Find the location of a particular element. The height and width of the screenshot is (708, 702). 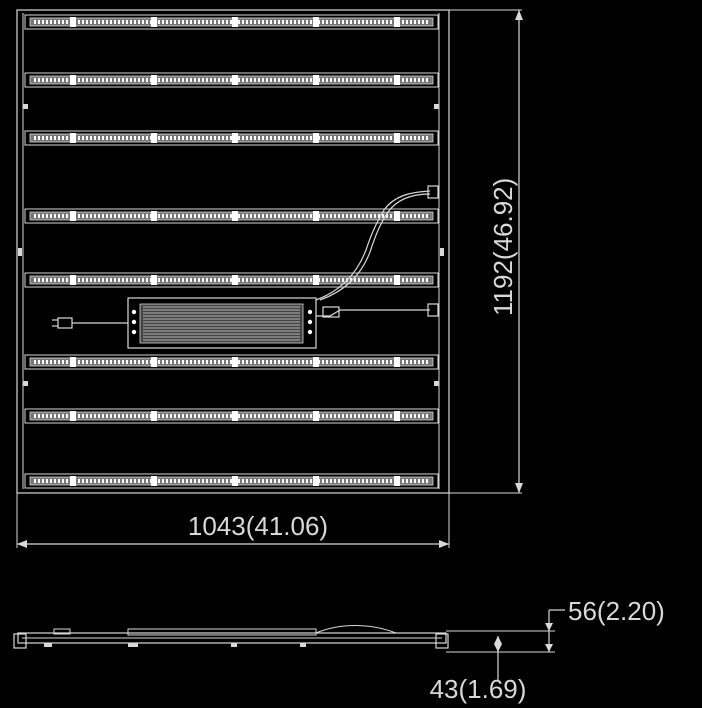

thickness-label-43: 43(1.69) is located at coordinates (478, 689).